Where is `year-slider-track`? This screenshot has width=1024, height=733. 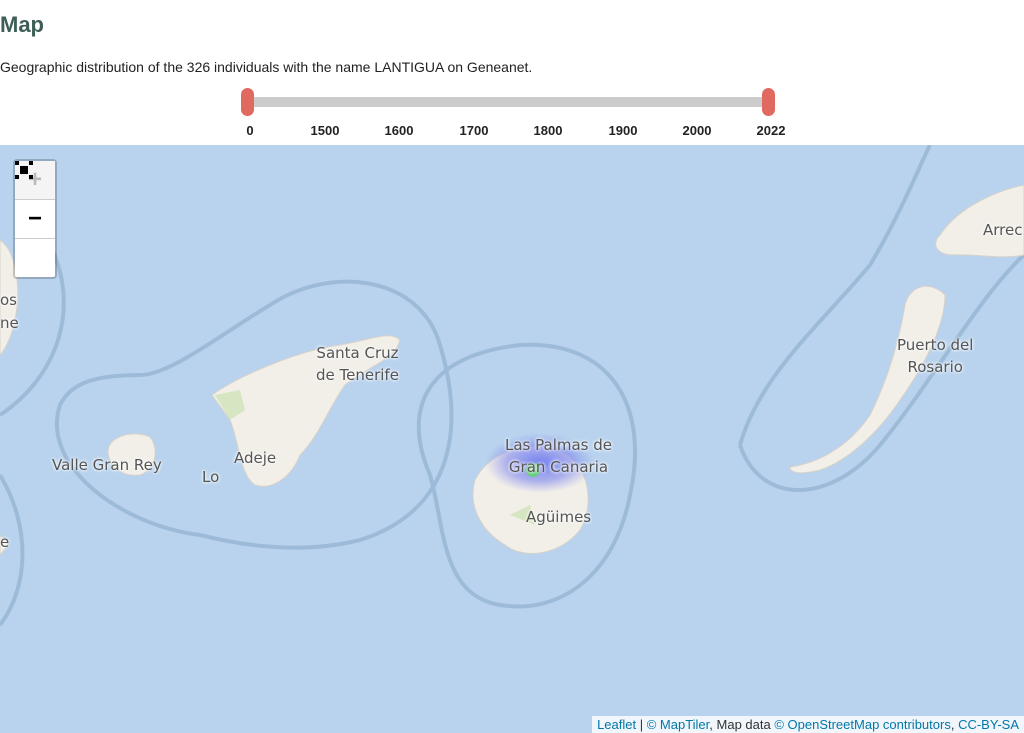 year-slider-track is located at coordinates (507, 102).